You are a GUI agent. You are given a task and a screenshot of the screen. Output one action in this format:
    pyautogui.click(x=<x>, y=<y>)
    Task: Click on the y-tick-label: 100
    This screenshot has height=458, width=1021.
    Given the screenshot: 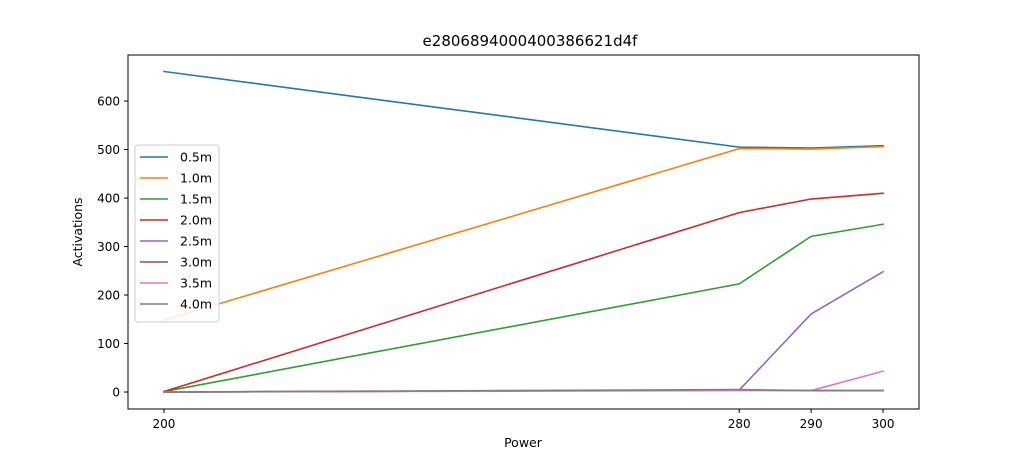 What is the action you would take?
    pyautogui.click(x=108, y=344)
    